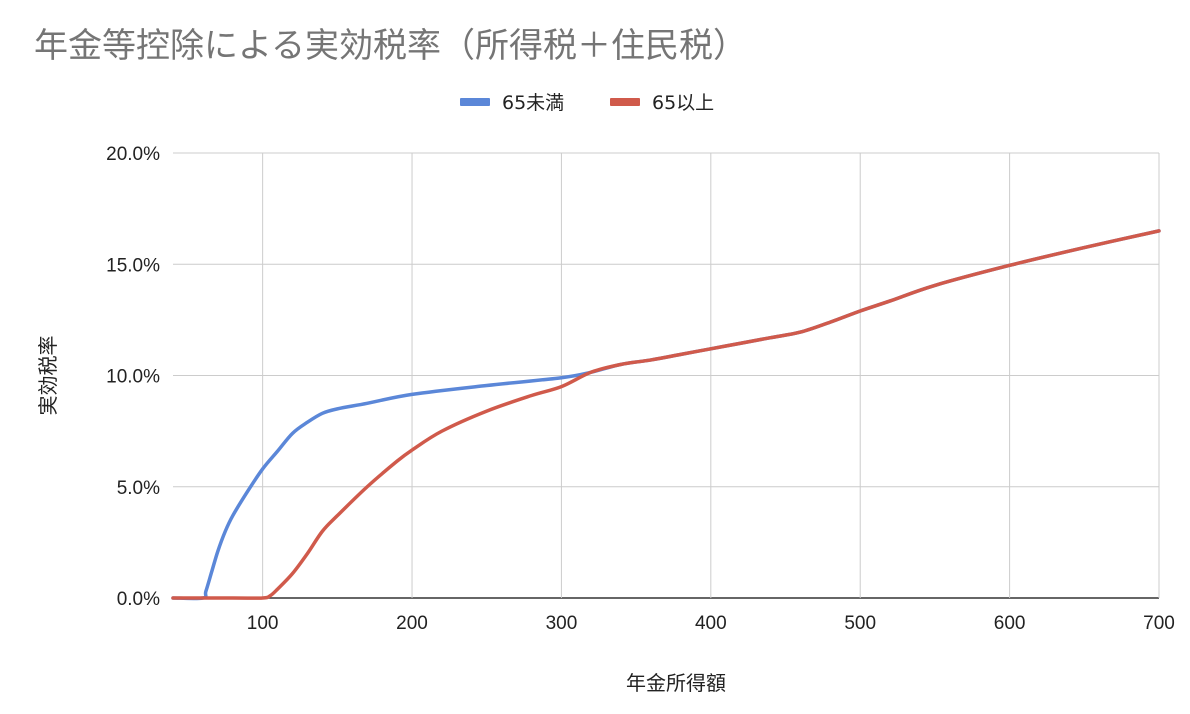 The image size is (1190, 714). Describe the element at coordinates (138, 488) in the screenshot. I see `y-tick-label: 5.0%` at that location.